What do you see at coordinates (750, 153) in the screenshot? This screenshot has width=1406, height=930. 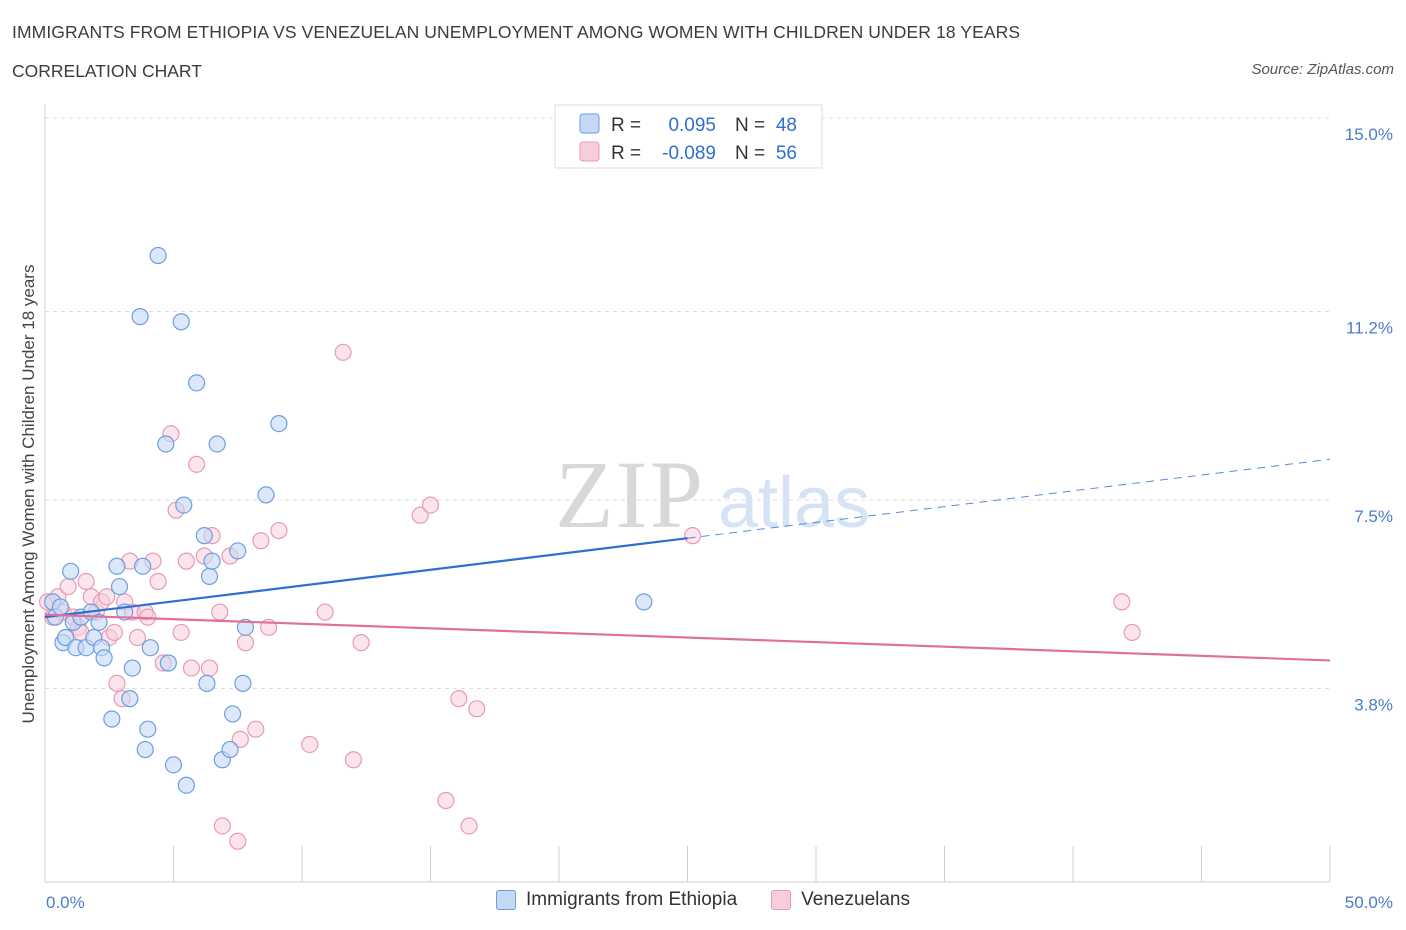 I see `legend-n-label-2: N =` at bounding box center [750, 153].